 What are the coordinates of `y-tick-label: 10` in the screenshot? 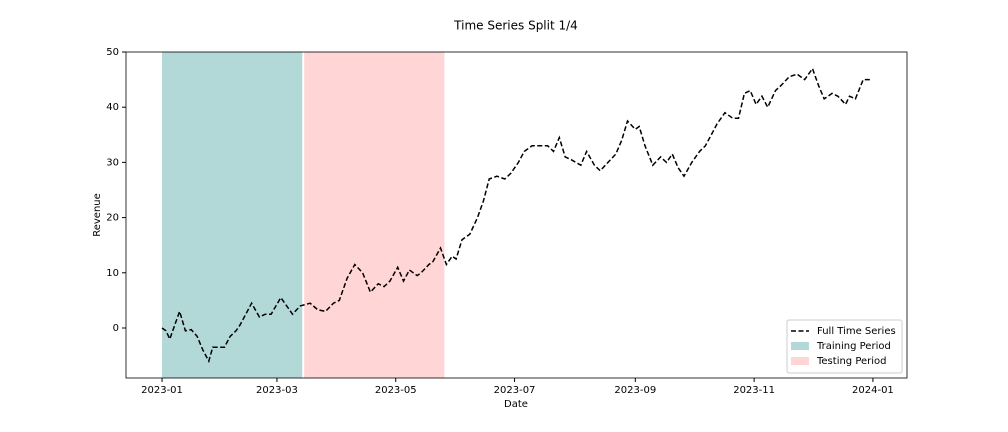 It's located at (112, 273).